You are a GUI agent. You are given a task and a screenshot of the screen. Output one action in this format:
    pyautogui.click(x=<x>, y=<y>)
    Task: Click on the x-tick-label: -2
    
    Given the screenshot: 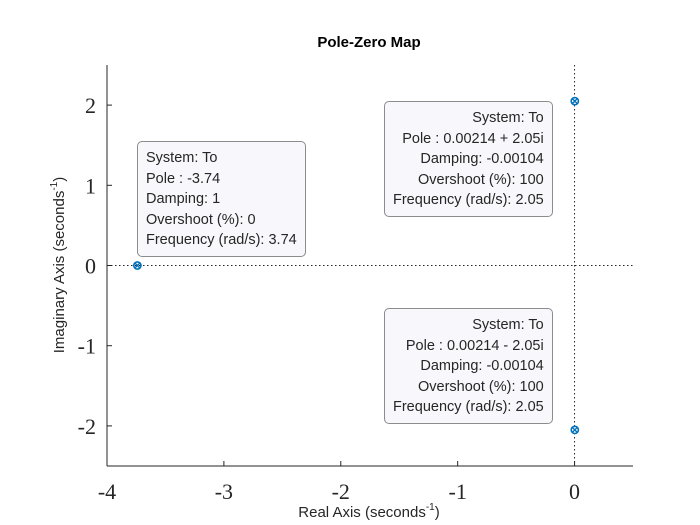 What is the action you would take?
    pyautogui.click(x=341, y=491)
    